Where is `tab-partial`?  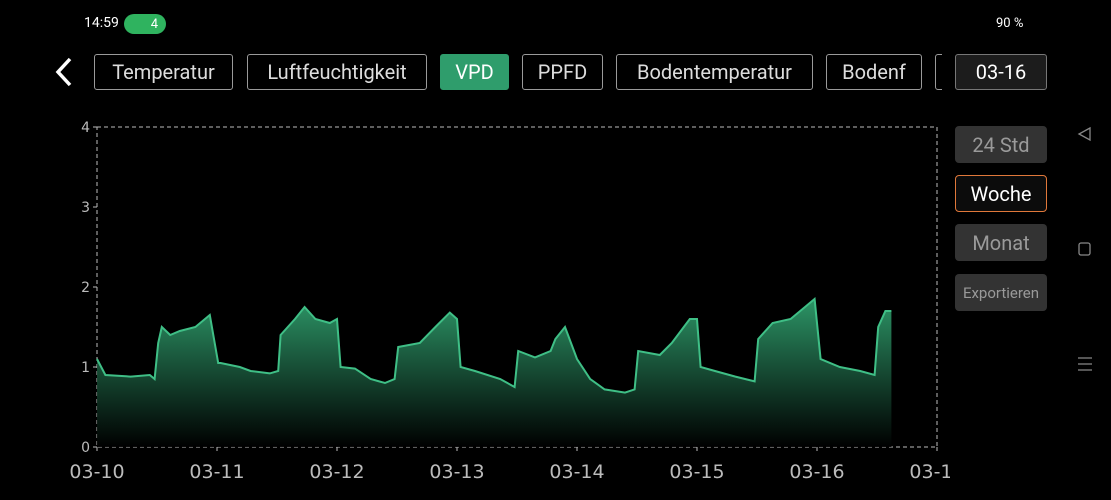 tab-partial is located at coordinates (938, 72).